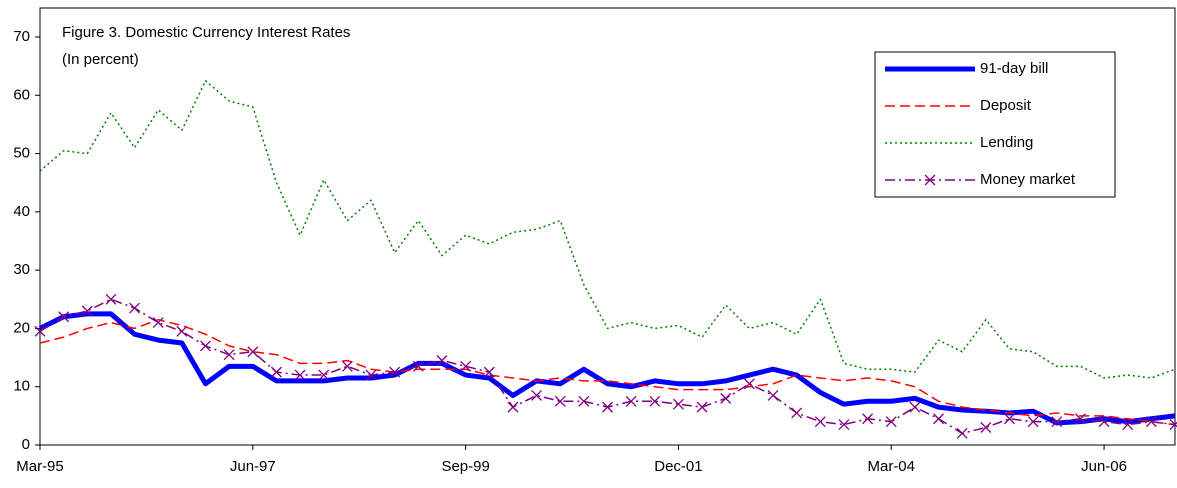 This screenshot has height=488, width=1177. I want to click on x-tick-label: Mar-04, so click(891, 466).